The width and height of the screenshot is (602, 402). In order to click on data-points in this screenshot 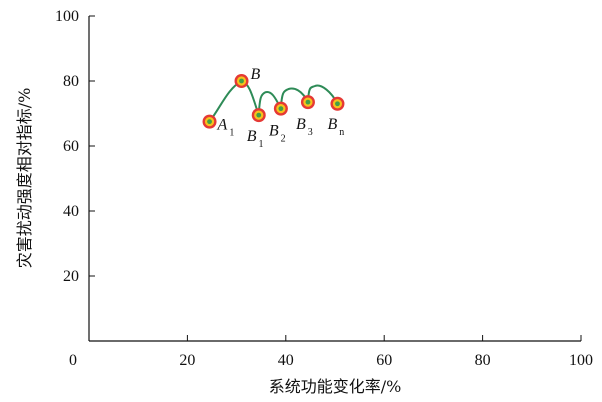, I will do `click(273, 101)`.